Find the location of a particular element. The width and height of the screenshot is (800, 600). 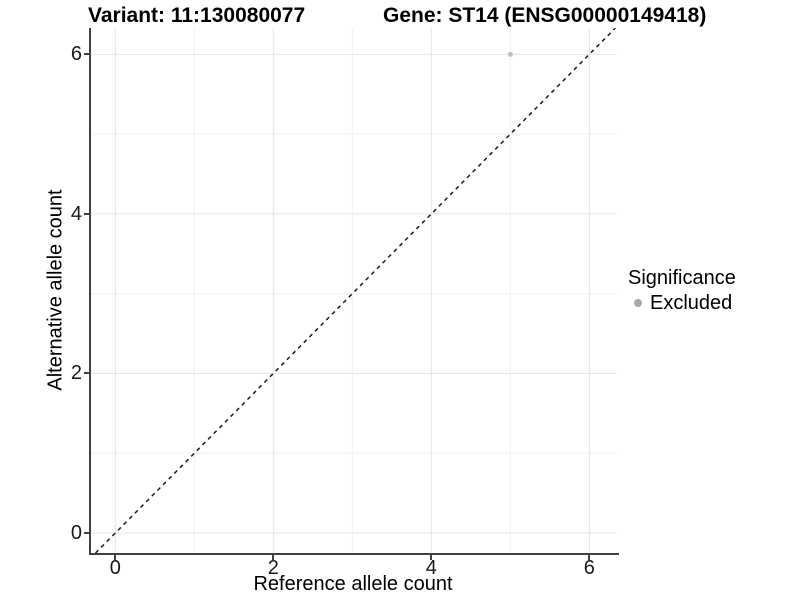

x-tick-label: 2 is located at coordinates (273, 568).